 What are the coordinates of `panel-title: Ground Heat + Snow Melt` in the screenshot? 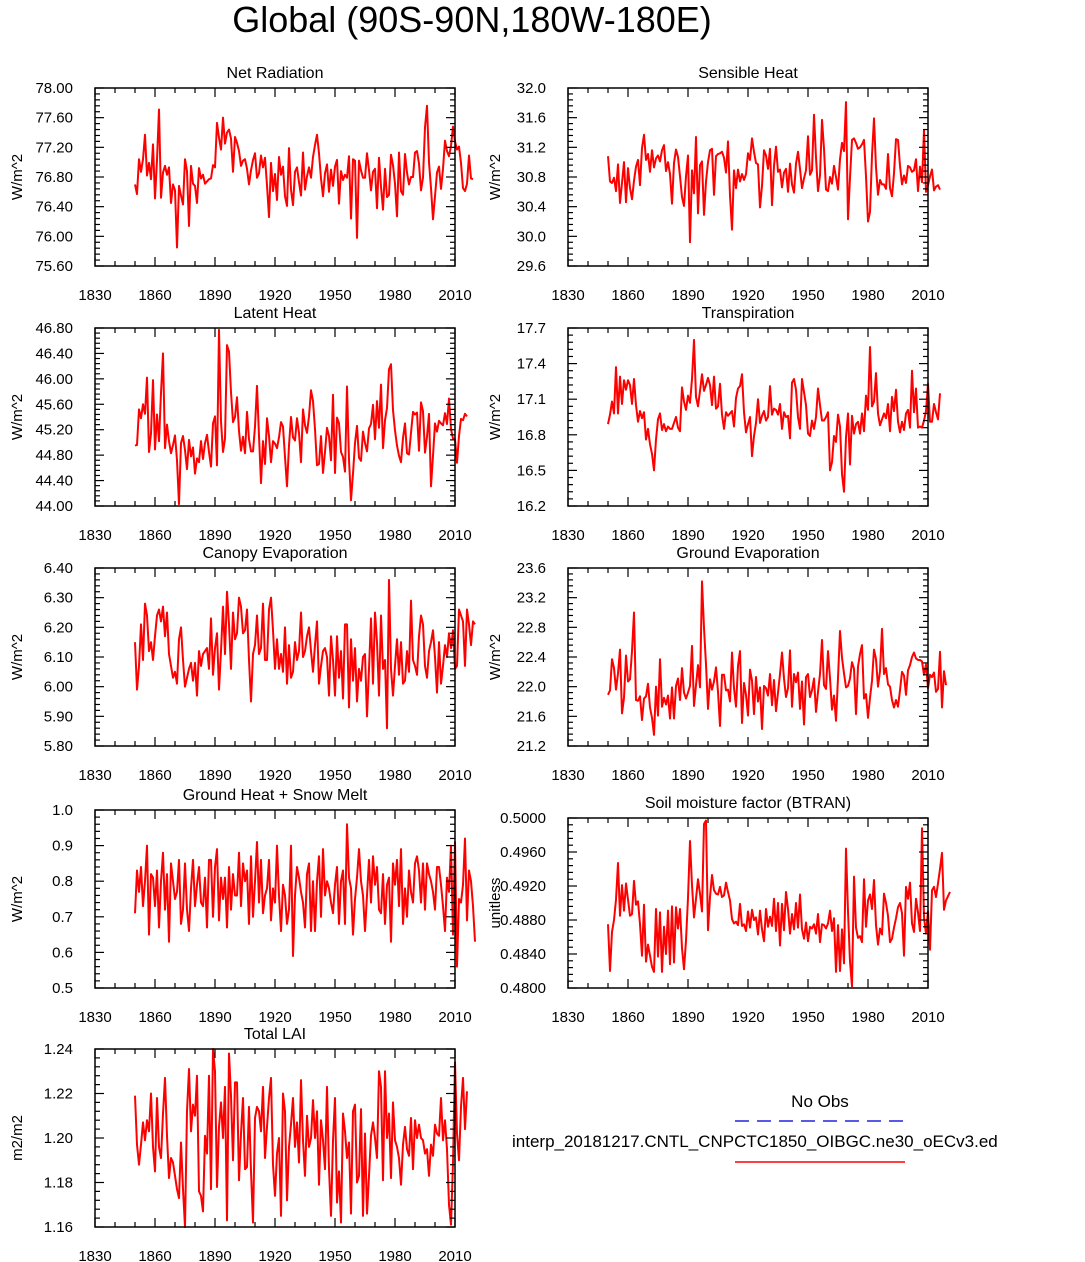 It's located at (275, 795).